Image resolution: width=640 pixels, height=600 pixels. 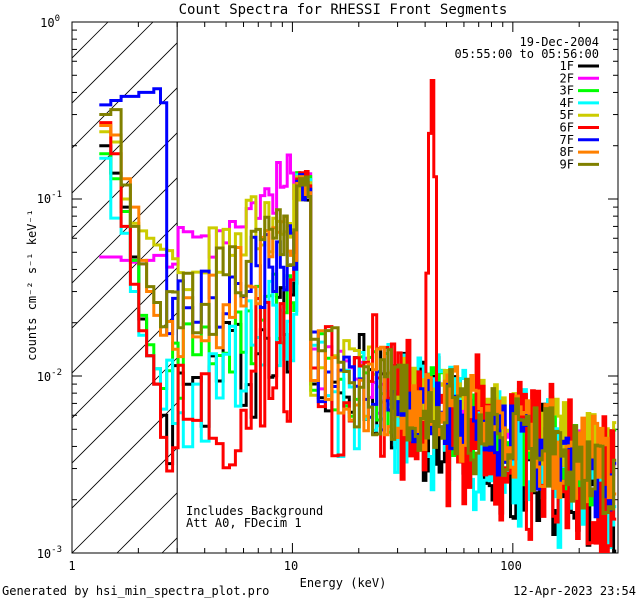 I want to click on annotation-attenuator: Att A0, FDecim 1, so click(x=244, y=523).